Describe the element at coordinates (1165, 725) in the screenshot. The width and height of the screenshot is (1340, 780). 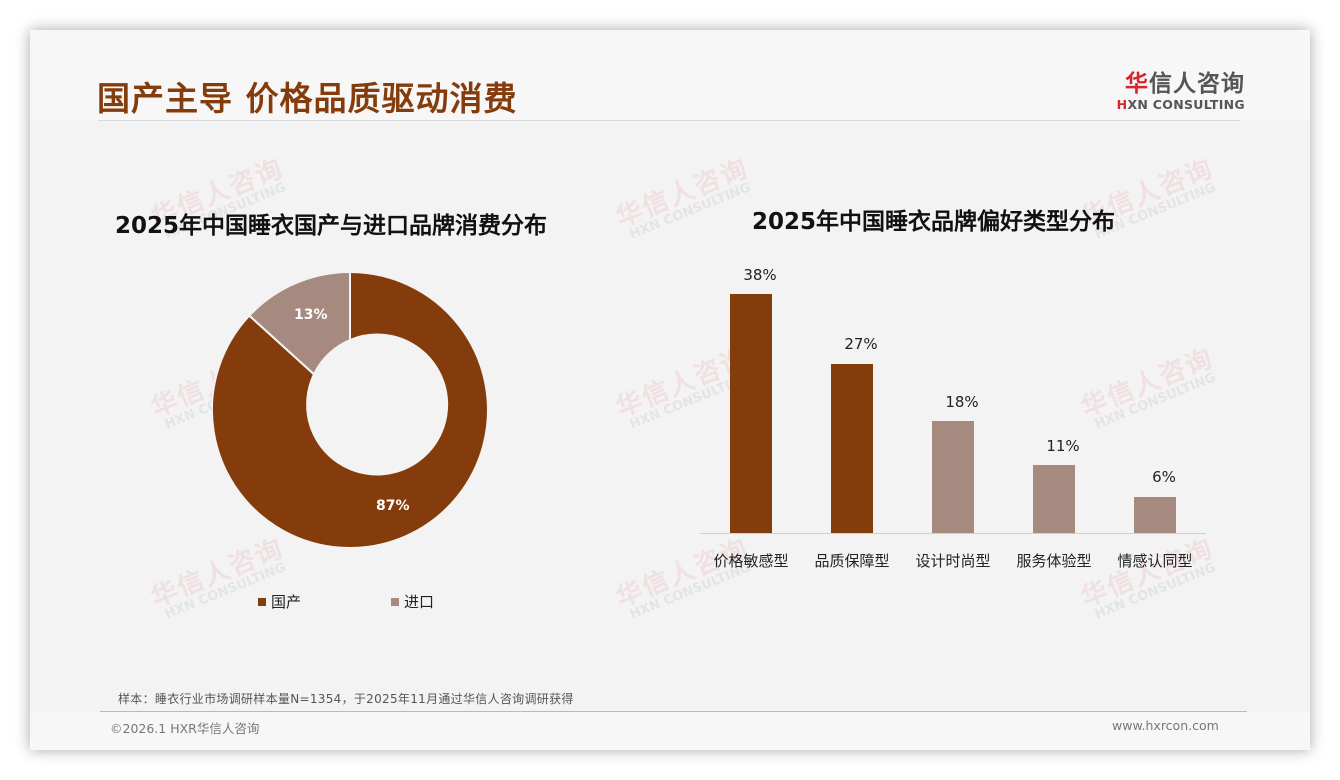
I see `website-link: www.hxrcon.com` at that location.